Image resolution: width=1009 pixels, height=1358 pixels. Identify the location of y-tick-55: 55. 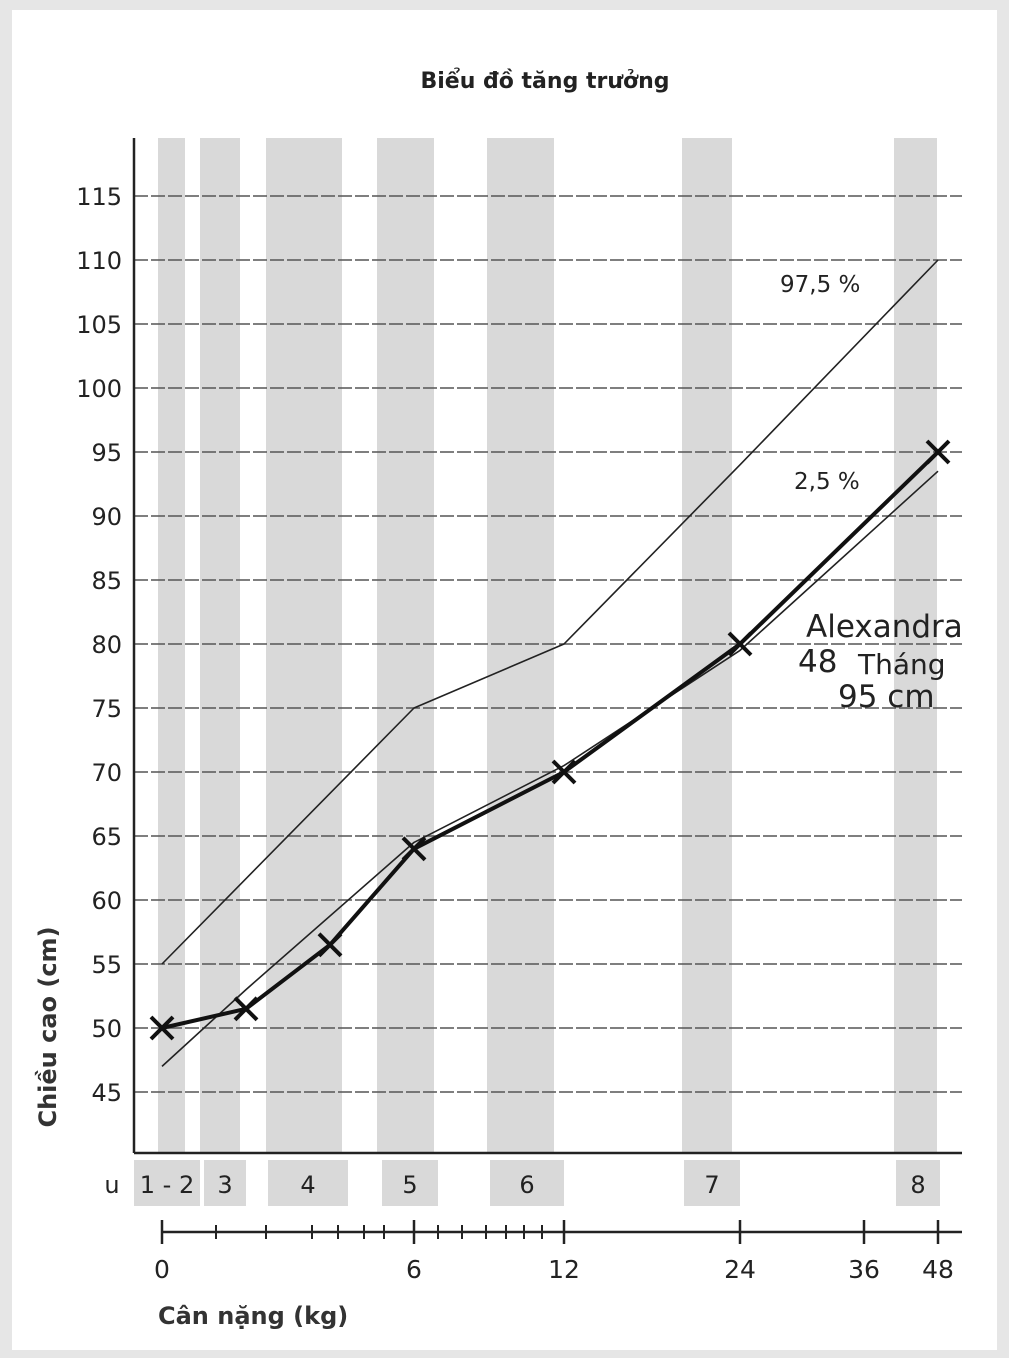
(106, 965).